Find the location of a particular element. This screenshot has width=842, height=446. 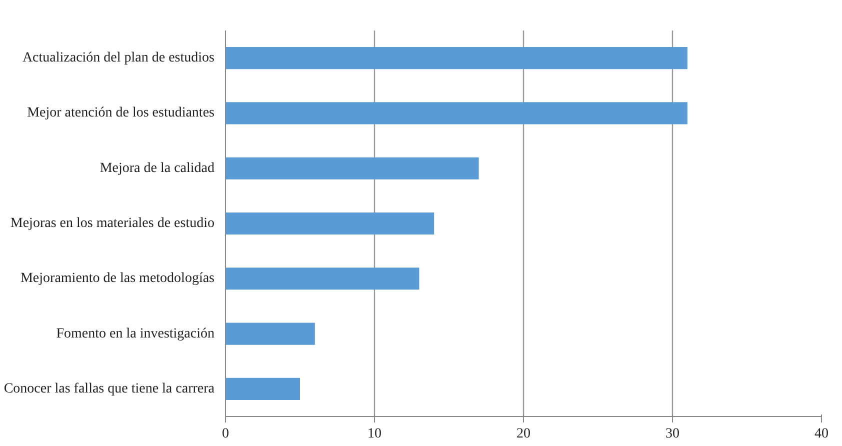

x-tick-label: 20 is located at coordinates (523, 434).